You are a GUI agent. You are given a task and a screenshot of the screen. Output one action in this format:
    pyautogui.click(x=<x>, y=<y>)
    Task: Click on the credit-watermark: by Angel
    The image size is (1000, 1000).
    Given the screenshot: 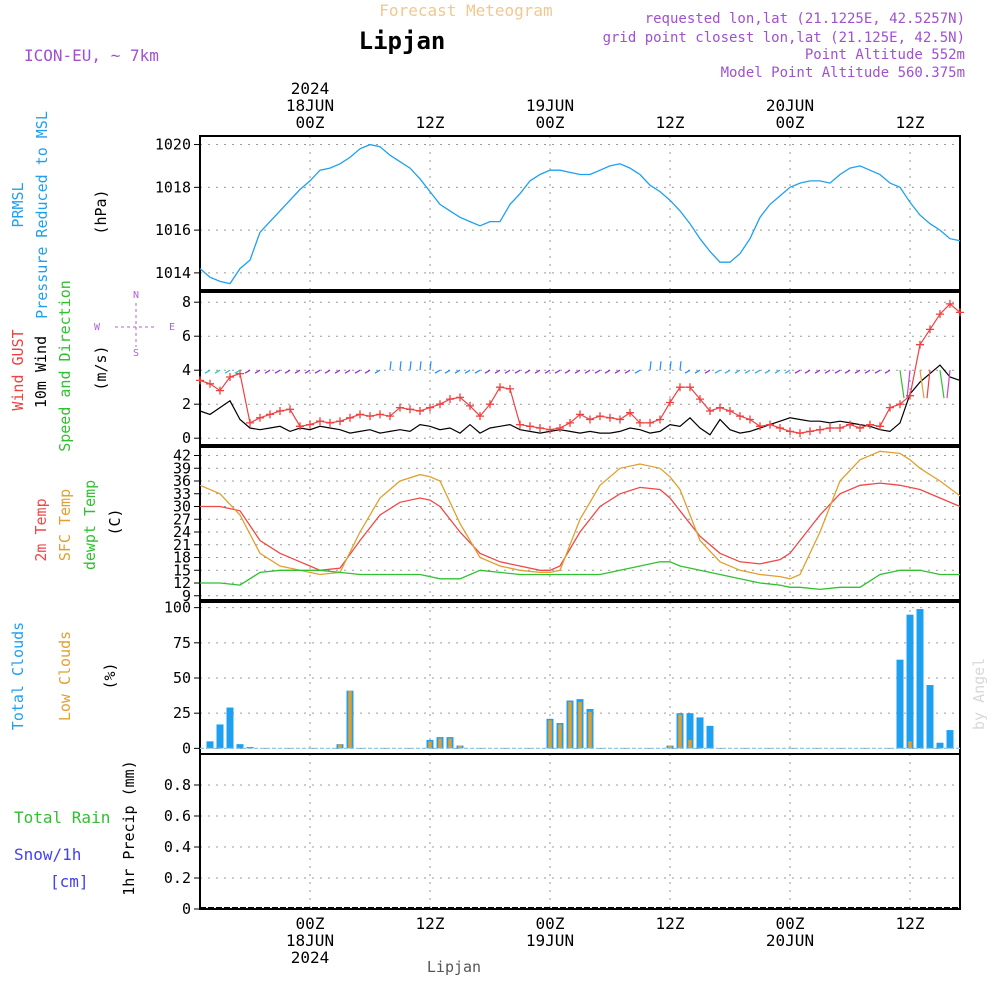 What is the action you would take?
    pyautogui.click(x=979, y=694)
    